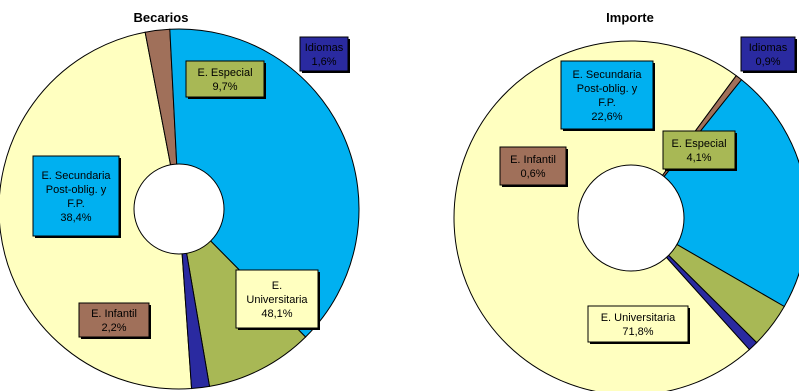  I want to click on data-label-secundaria: E. Secundaria Post-oblig. y F.P. 22,6%, so click(607, 95).